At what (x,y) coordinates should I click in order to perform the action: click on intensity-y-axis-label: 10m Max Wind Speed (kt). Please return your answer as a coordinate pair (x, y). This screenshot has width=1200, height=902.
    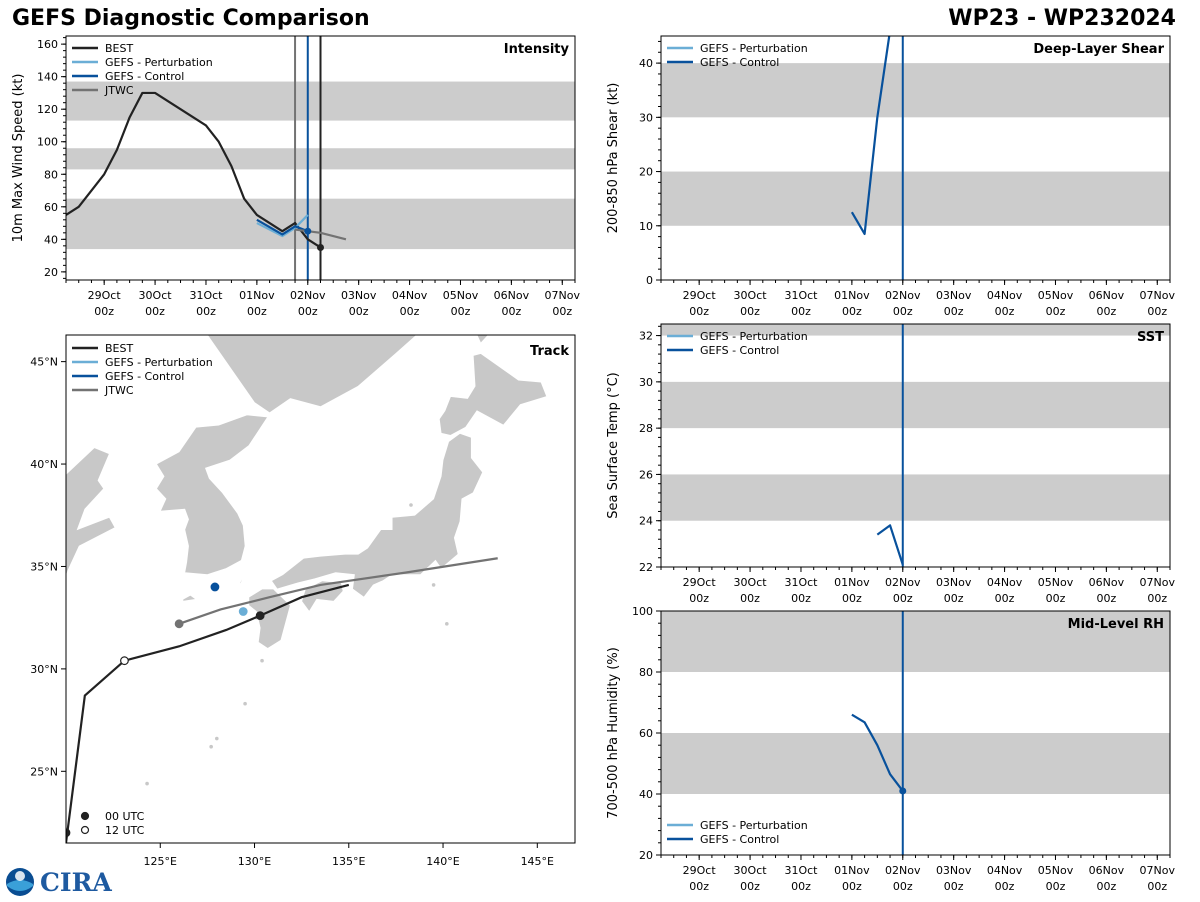
    Looking at the image, I should click on (18, 158).